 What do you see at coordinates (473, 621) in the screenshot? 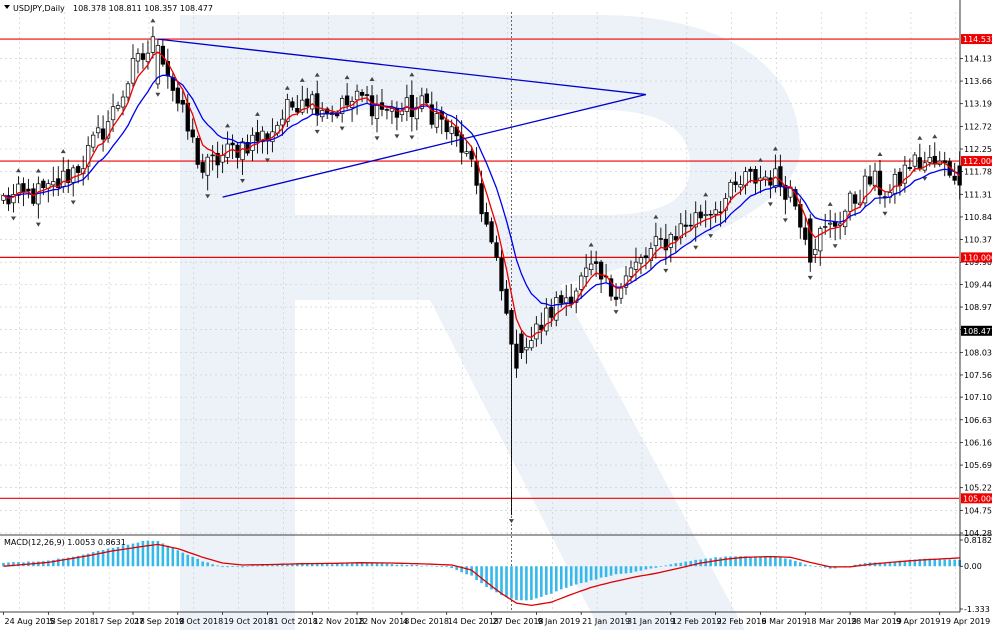
I see `date-tick-label: 14 Dec 2018` at bounding box center [473, 621].